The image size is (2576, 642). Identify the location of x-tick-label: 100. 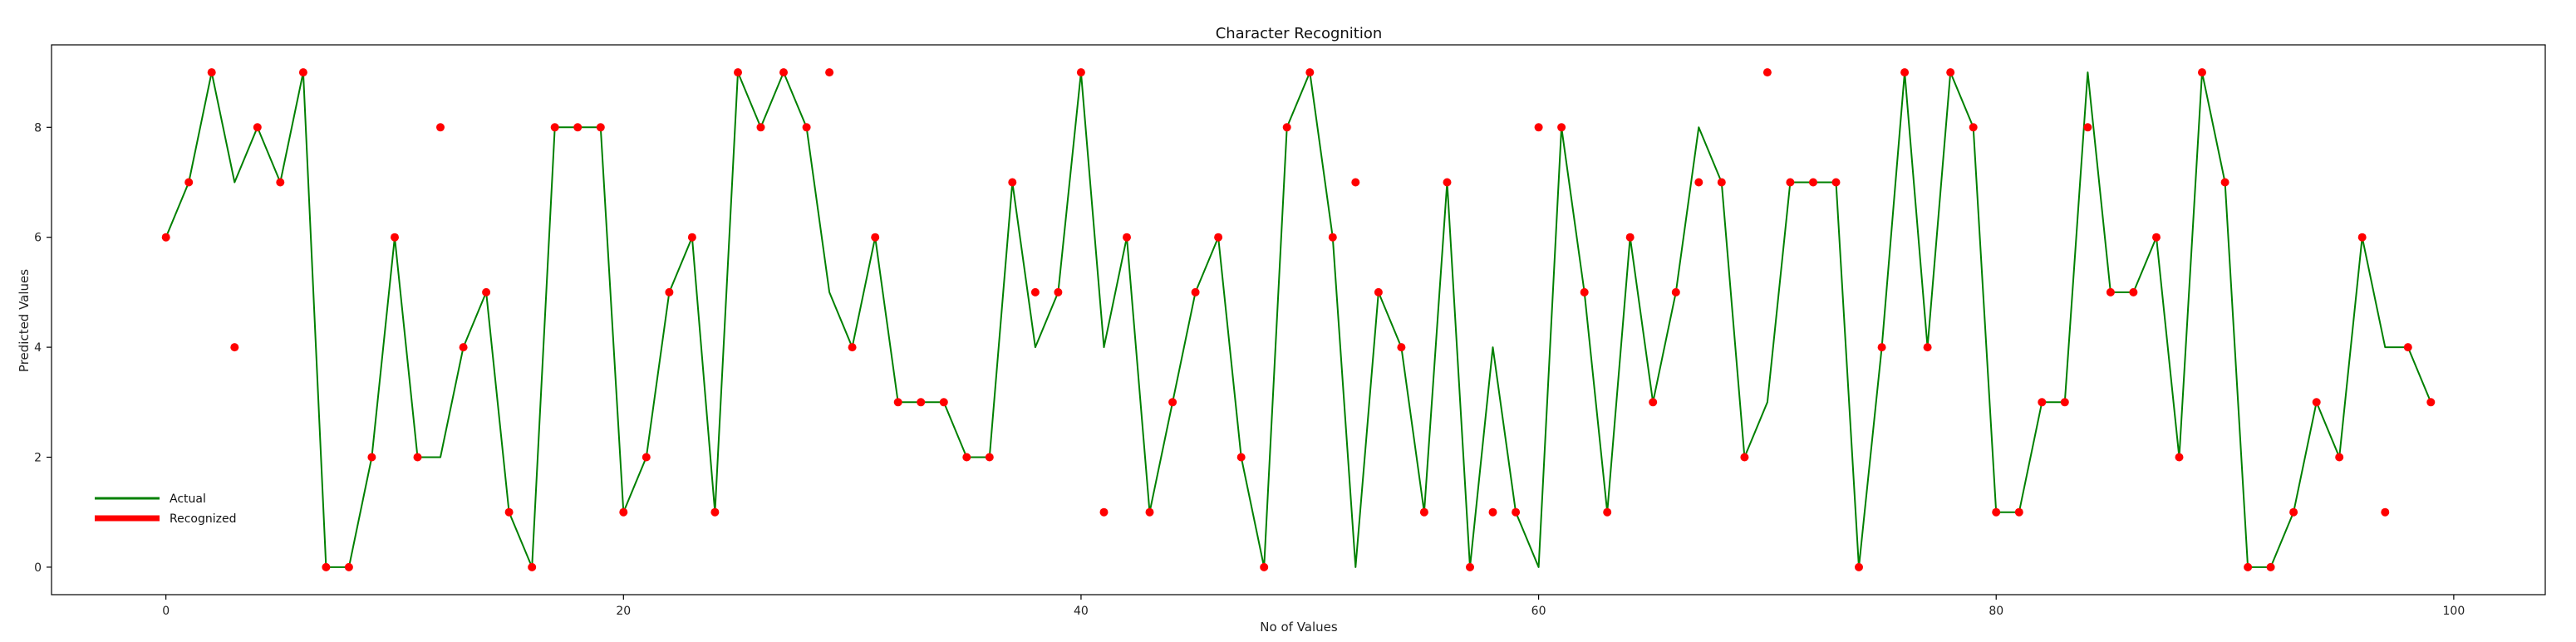
(2454, 611).